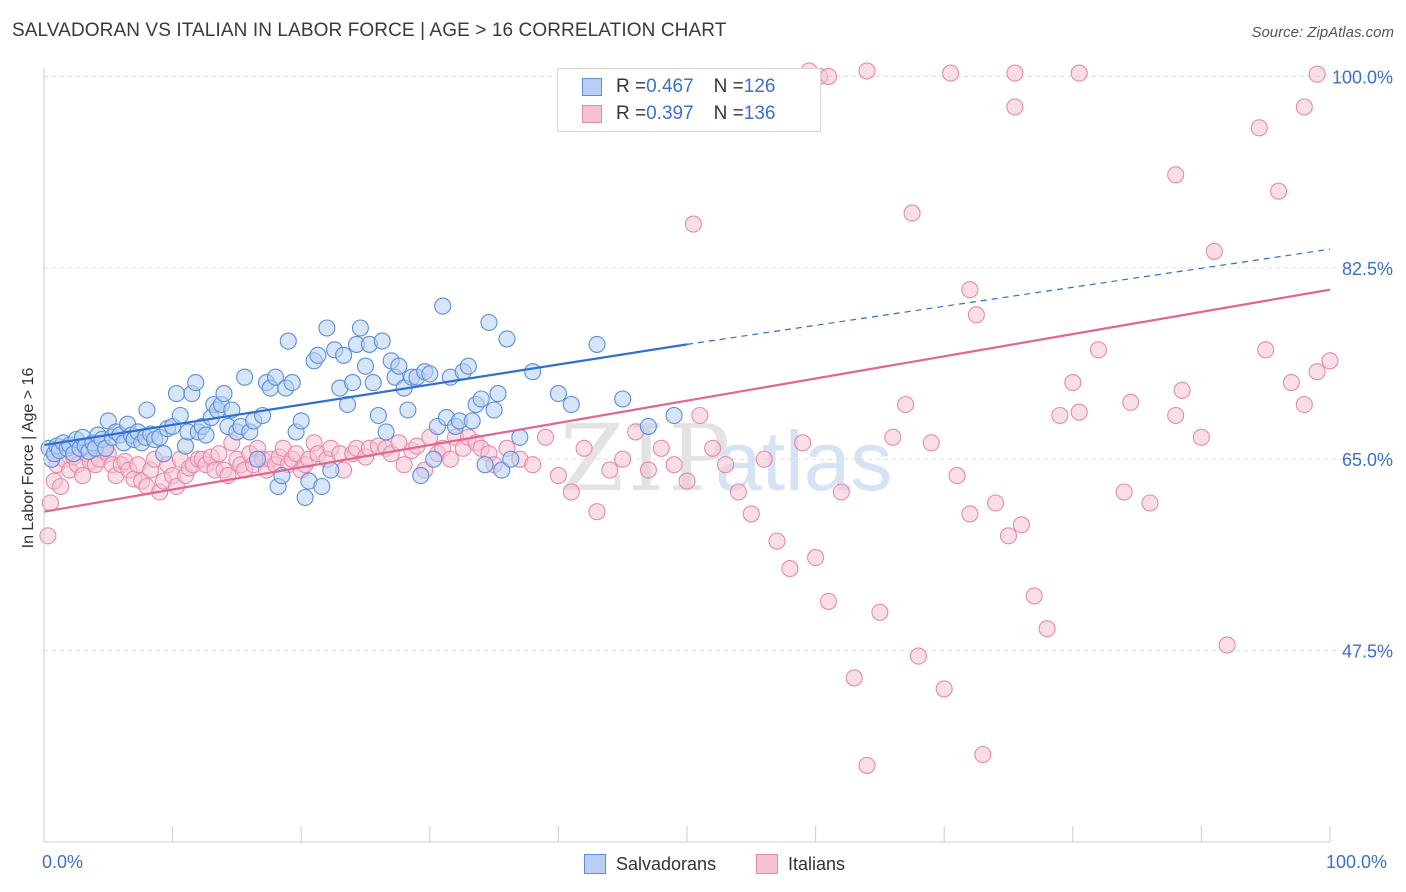 The width and height of the screenshot is (1406, 892). What do you see at coordinates (1008, 296) in the screenshot?
I see `salvadorans-trend-extension` at bounding box center [1008, 296].